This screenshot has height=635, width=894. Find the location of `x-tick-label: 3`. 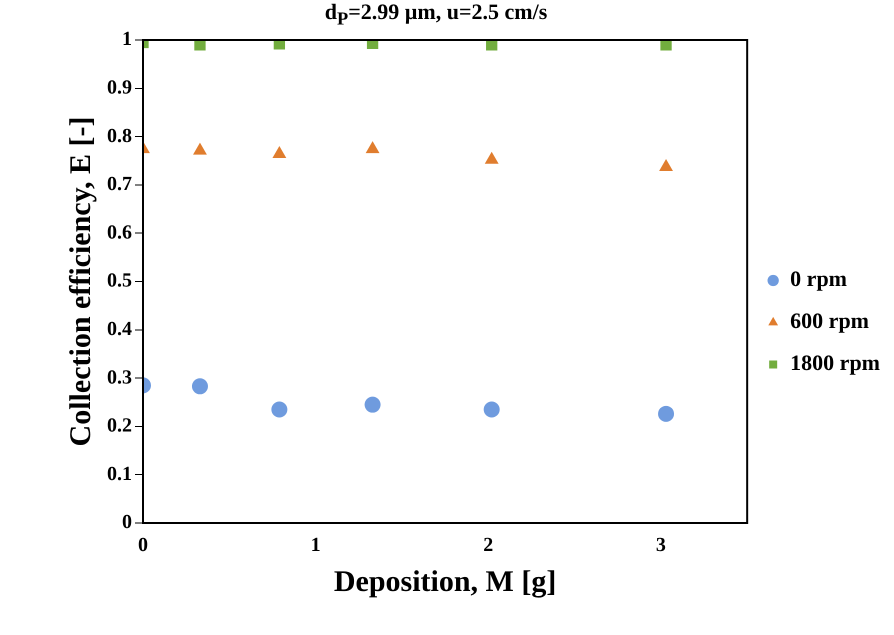

x-tick-label: 3 is located at coordinates (661, 545).